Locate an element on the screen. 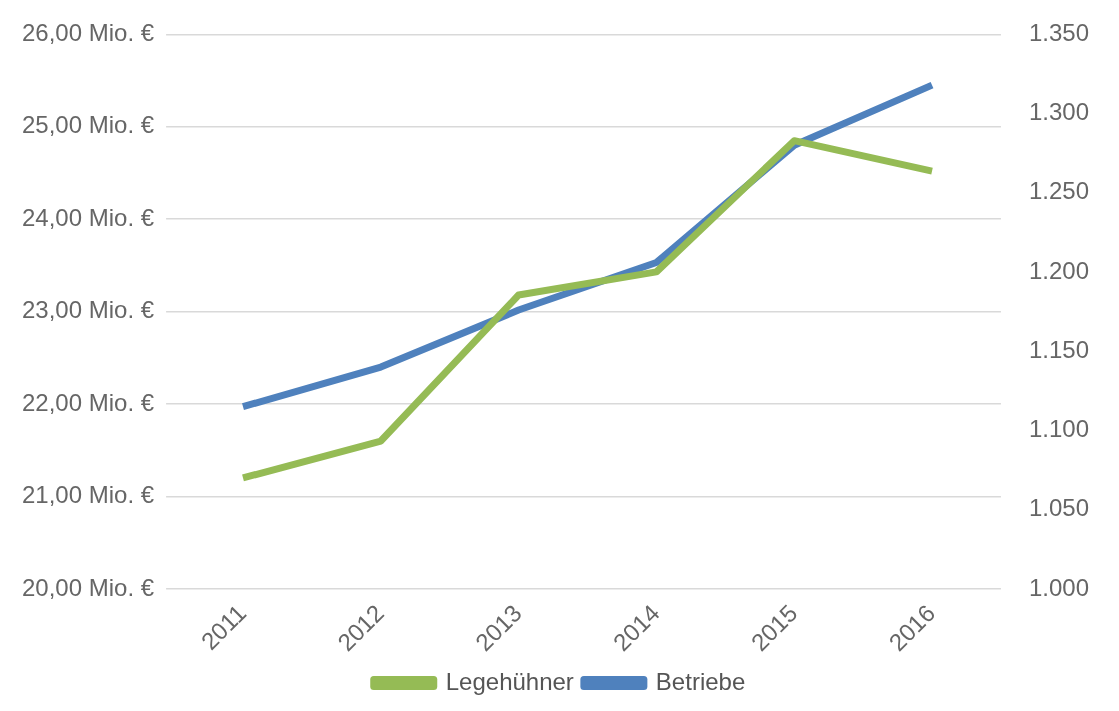 This screenshot has height=711, width=1119. y2-tick-label: 1.150 is located at coordinates (1058, 349).